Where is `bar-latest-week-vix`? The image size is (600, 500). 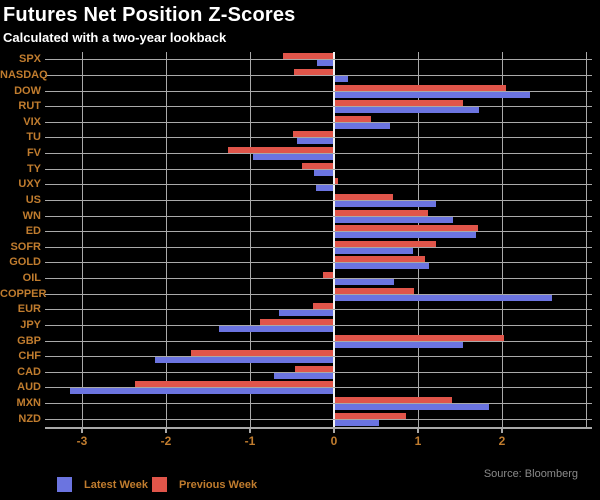 bar-latest-week-vix is located at coordinates (363, 125).